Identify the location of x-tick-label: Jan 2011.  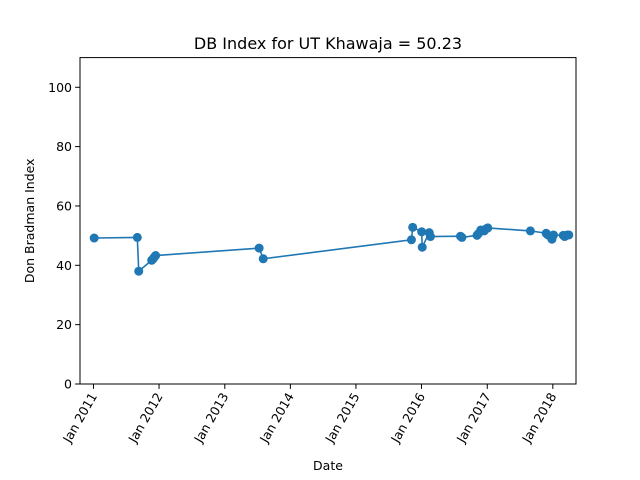
(79, 418).